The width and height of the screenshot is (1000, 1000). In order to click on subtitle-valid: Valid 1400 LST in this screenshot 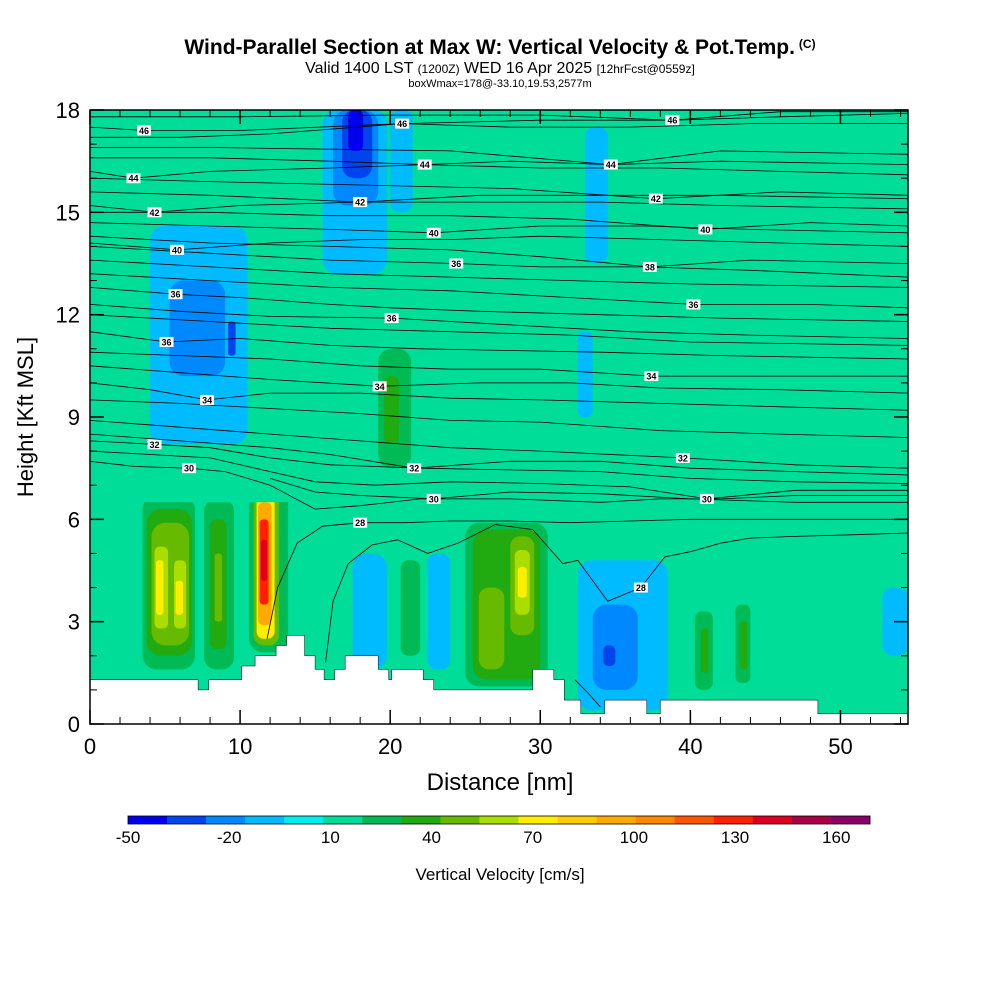, I will do `click(359, 68)`.